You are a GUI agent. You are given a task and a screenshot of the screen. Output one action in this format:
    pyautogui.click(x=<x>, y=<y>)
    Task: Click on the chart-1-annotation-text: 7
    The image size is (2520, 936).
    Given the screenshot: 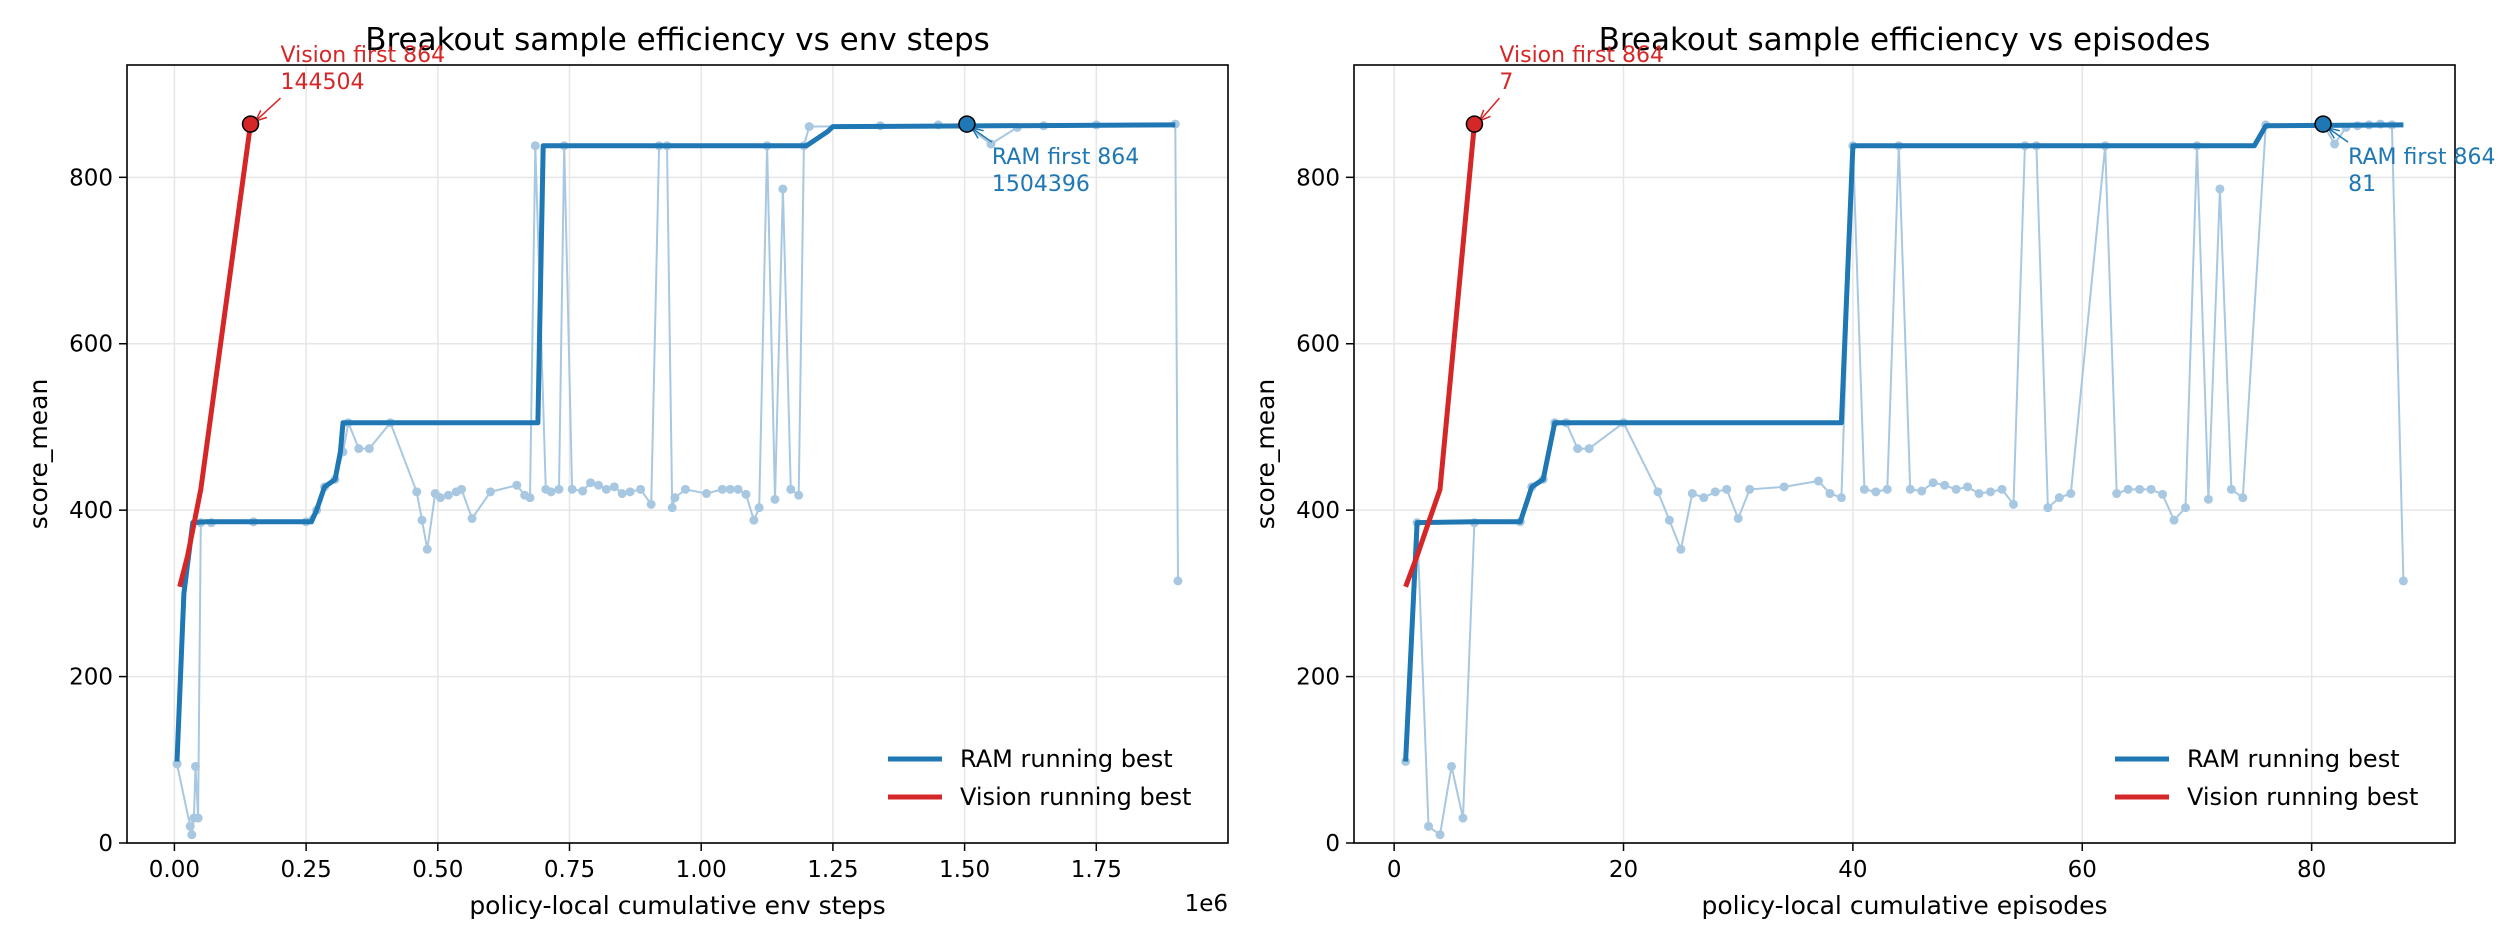 What is the action you would take?
    pyautogui.click(x=1506, y=82)
    